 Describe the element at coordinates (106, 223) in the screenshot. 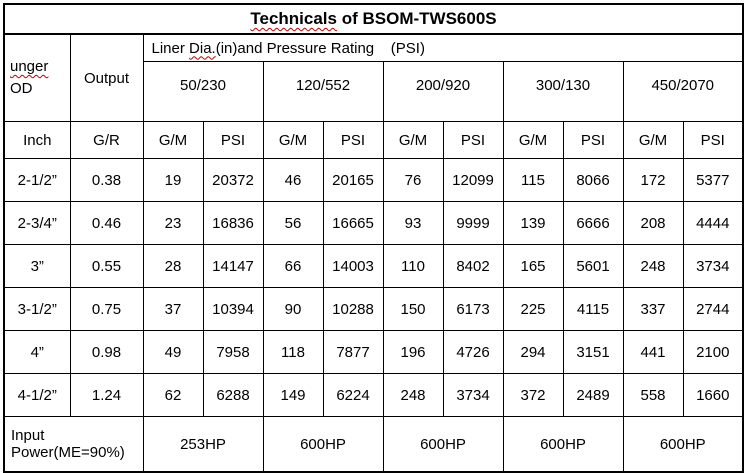

I see `gr-cell: 0.46` at that location.